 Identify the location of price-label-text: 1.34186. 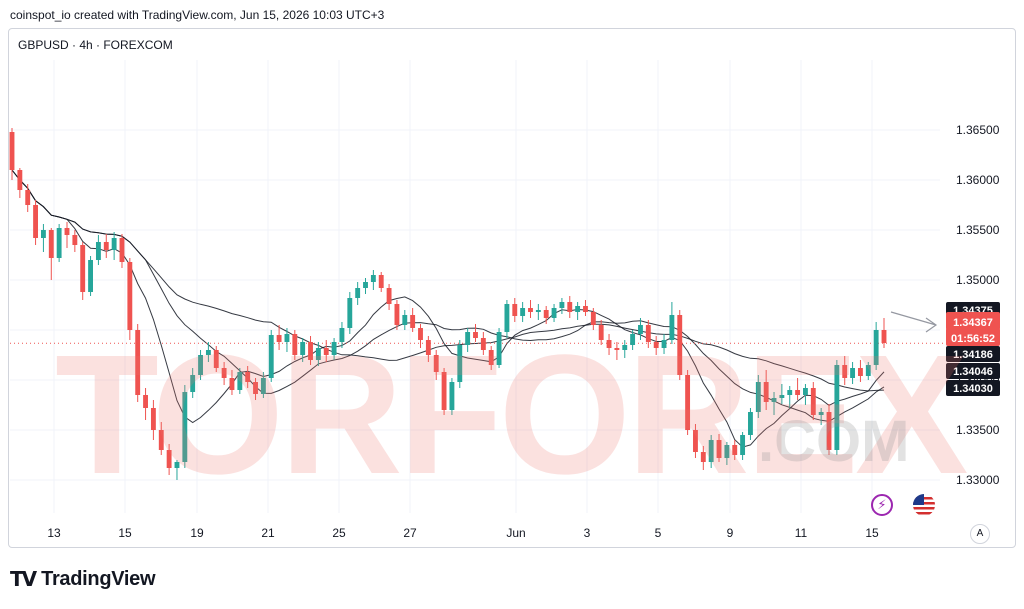
(973, 355).